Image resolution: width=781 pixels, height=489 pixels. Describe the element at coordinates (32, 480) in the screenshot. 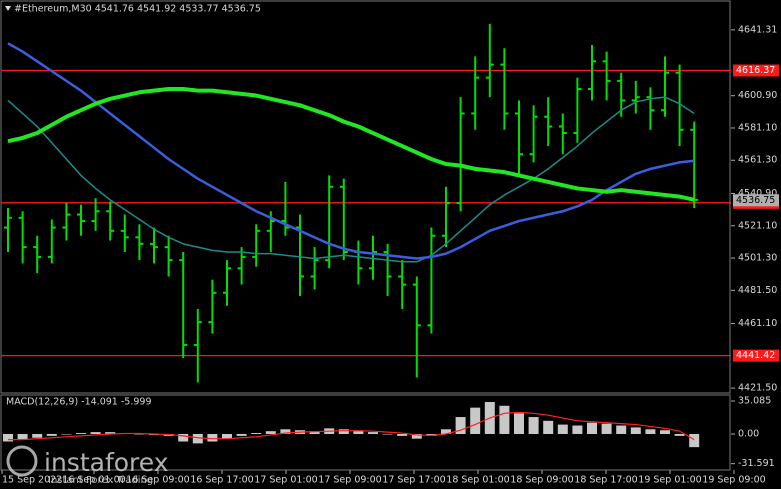

I see `x-tick-label: 15 Sep 2022` at that location.